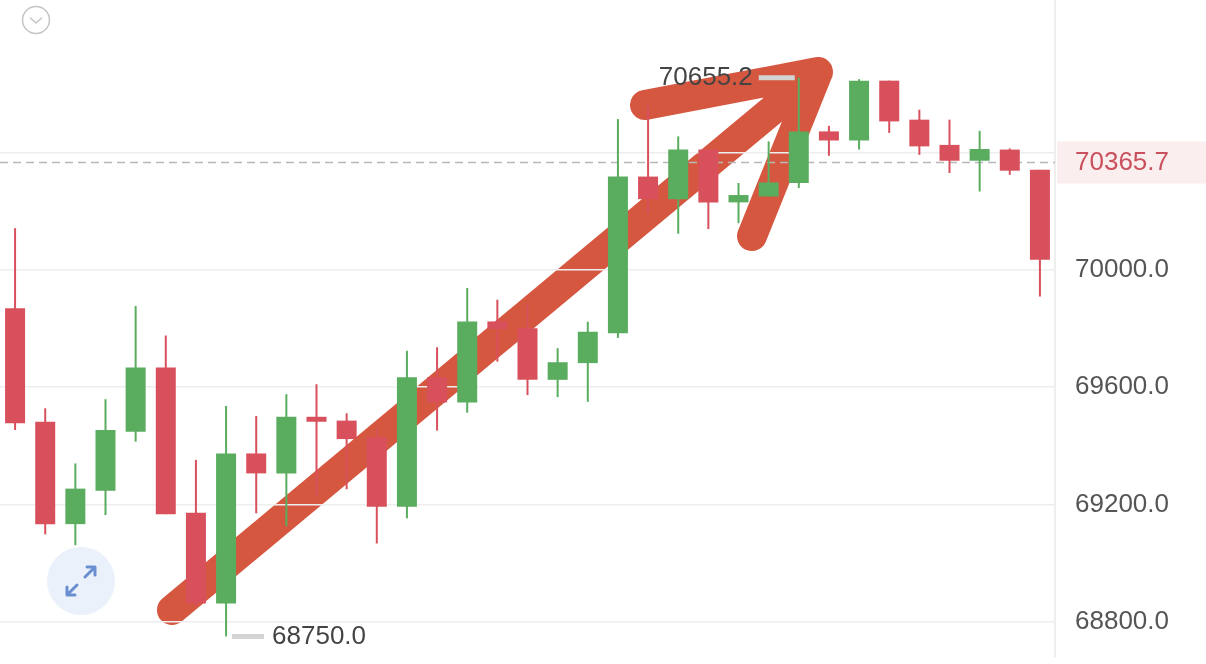 This screenshot has width=1206, height=664. Describe the element at coordinates (1122, 385) in the screenshot. I see `y-tick-label: 69600.0` at that location.